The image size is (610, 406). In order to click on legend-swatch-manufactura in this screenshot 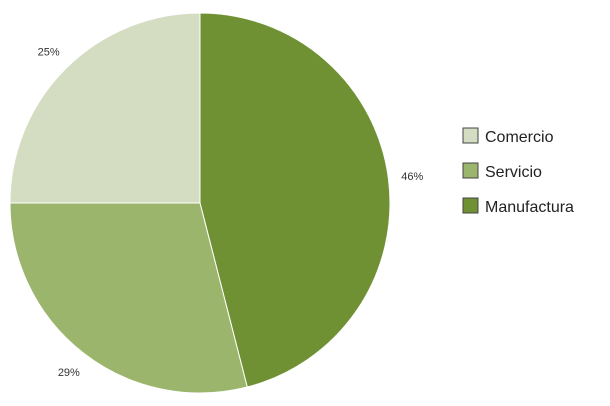, I will do `click(470, 205)`.